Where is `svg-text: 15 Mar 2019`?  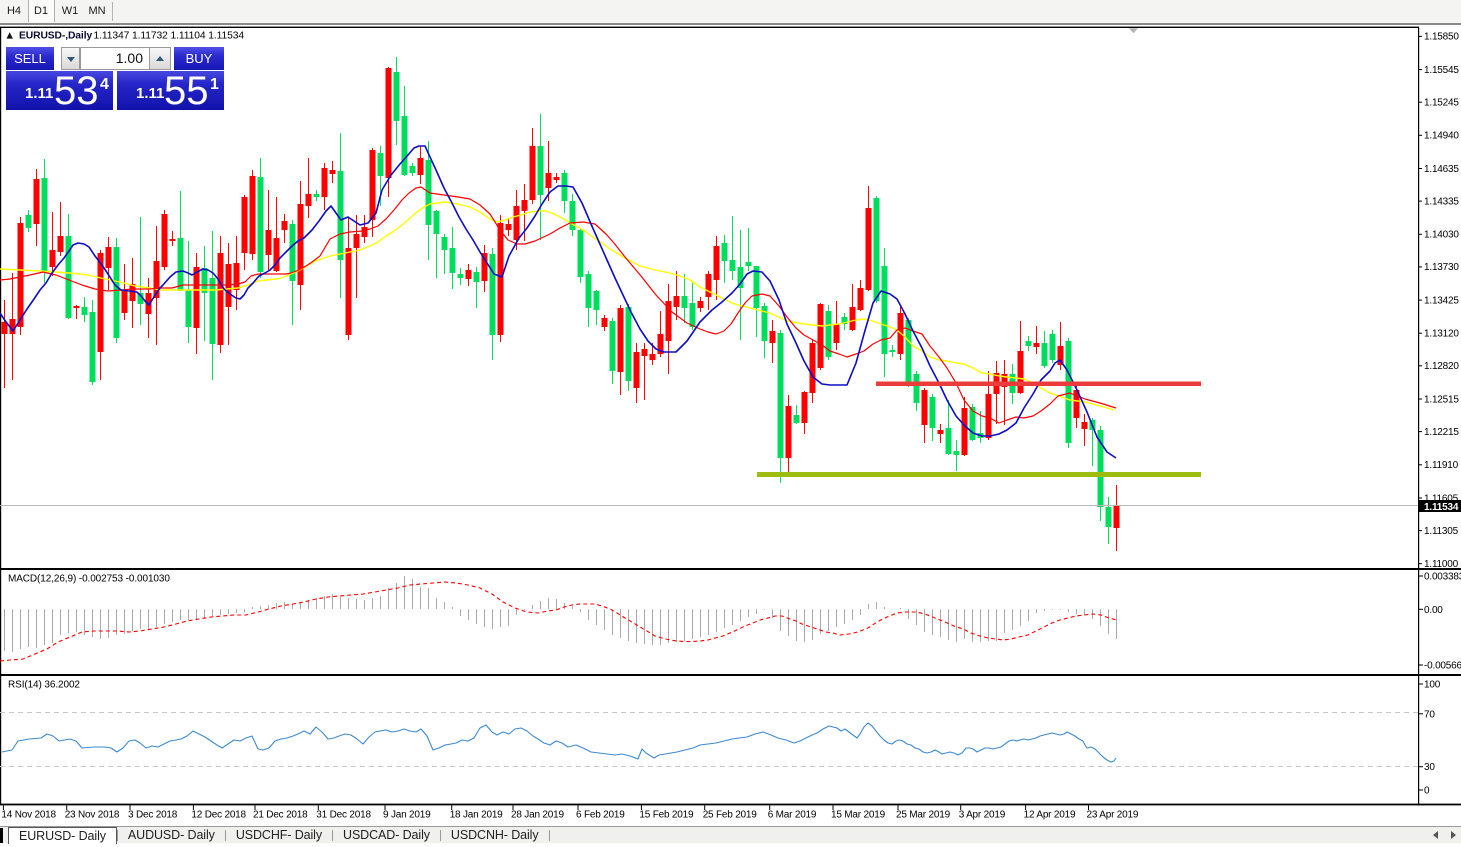
svg-text: 15 Mar 2019 is located at coordinates (858, 815).